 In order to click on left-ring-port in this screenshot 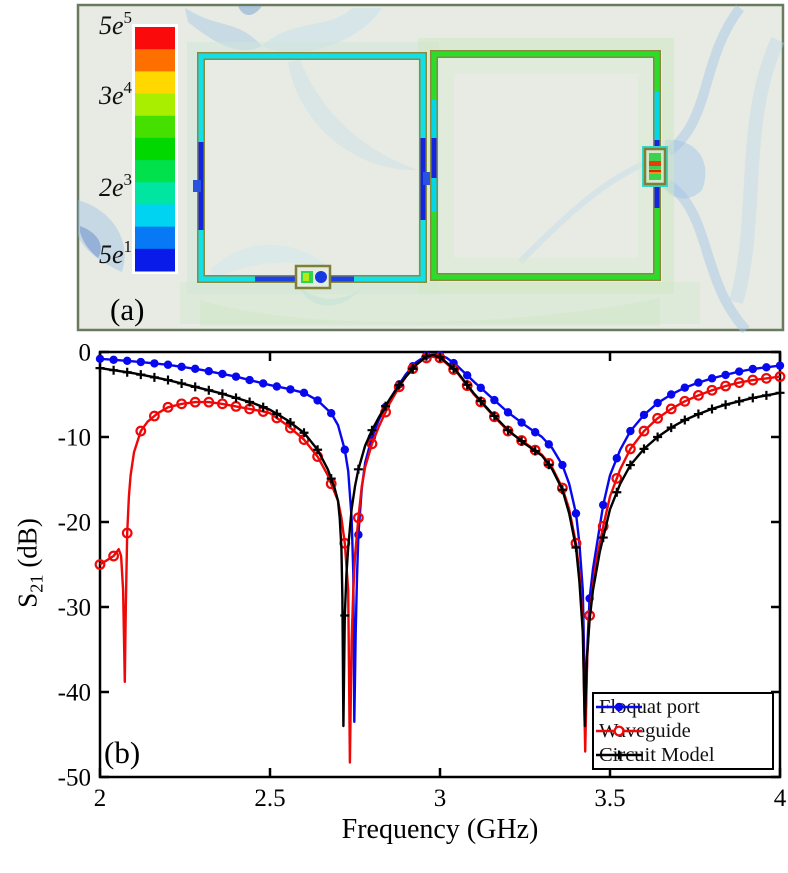, I will do `click(313, 277)`.